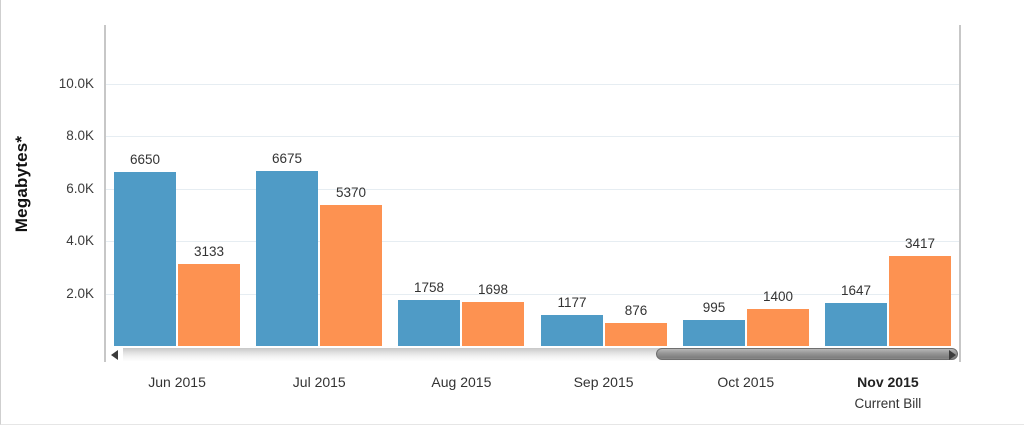 This screenshot has width=1024, height=425. What do you see at coordinates (287, 158) in the screenshot?
I see `bar-value-label-blue-jul-2015: 6675` at bounding box center [287, 158].